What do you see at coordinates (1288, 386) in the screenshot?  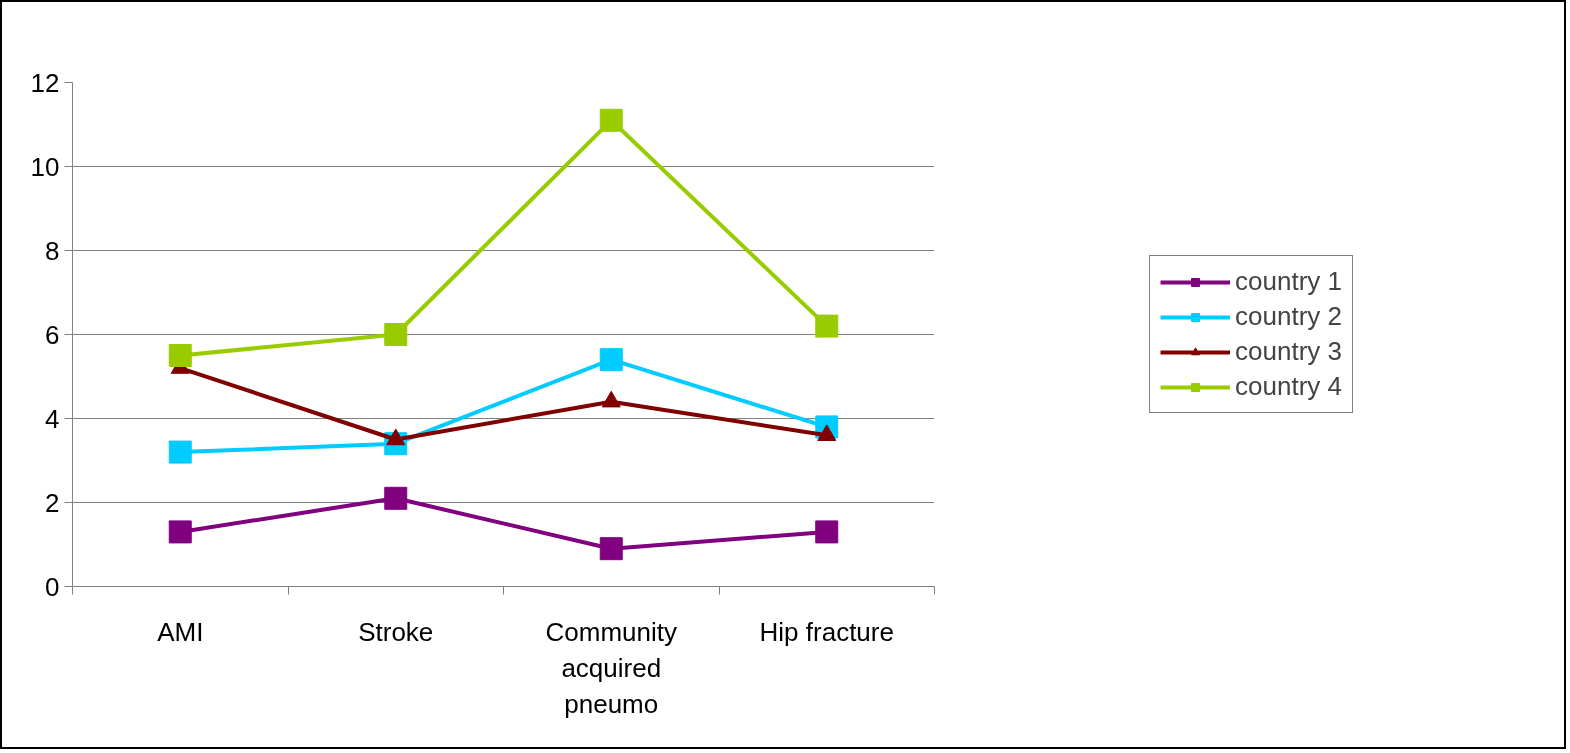 I see `legend-label: country 4` at bounding box center [1288, 386].